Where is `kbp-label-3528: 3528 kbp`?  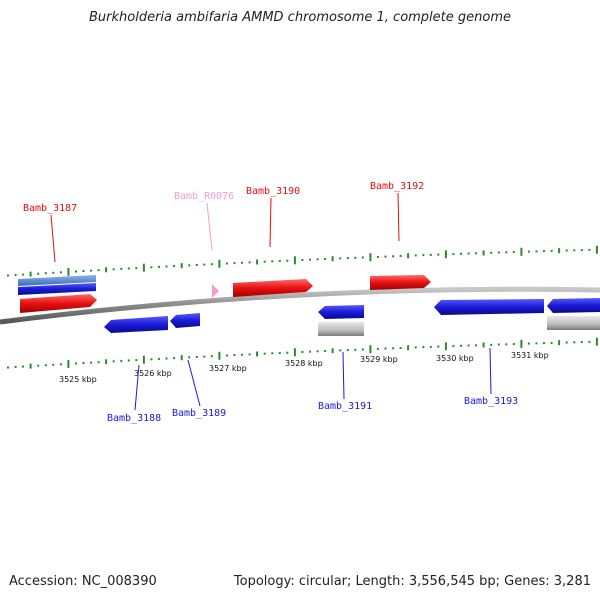 kbp-label-3528: 3528 kbp is located at coordinates (304, 363).